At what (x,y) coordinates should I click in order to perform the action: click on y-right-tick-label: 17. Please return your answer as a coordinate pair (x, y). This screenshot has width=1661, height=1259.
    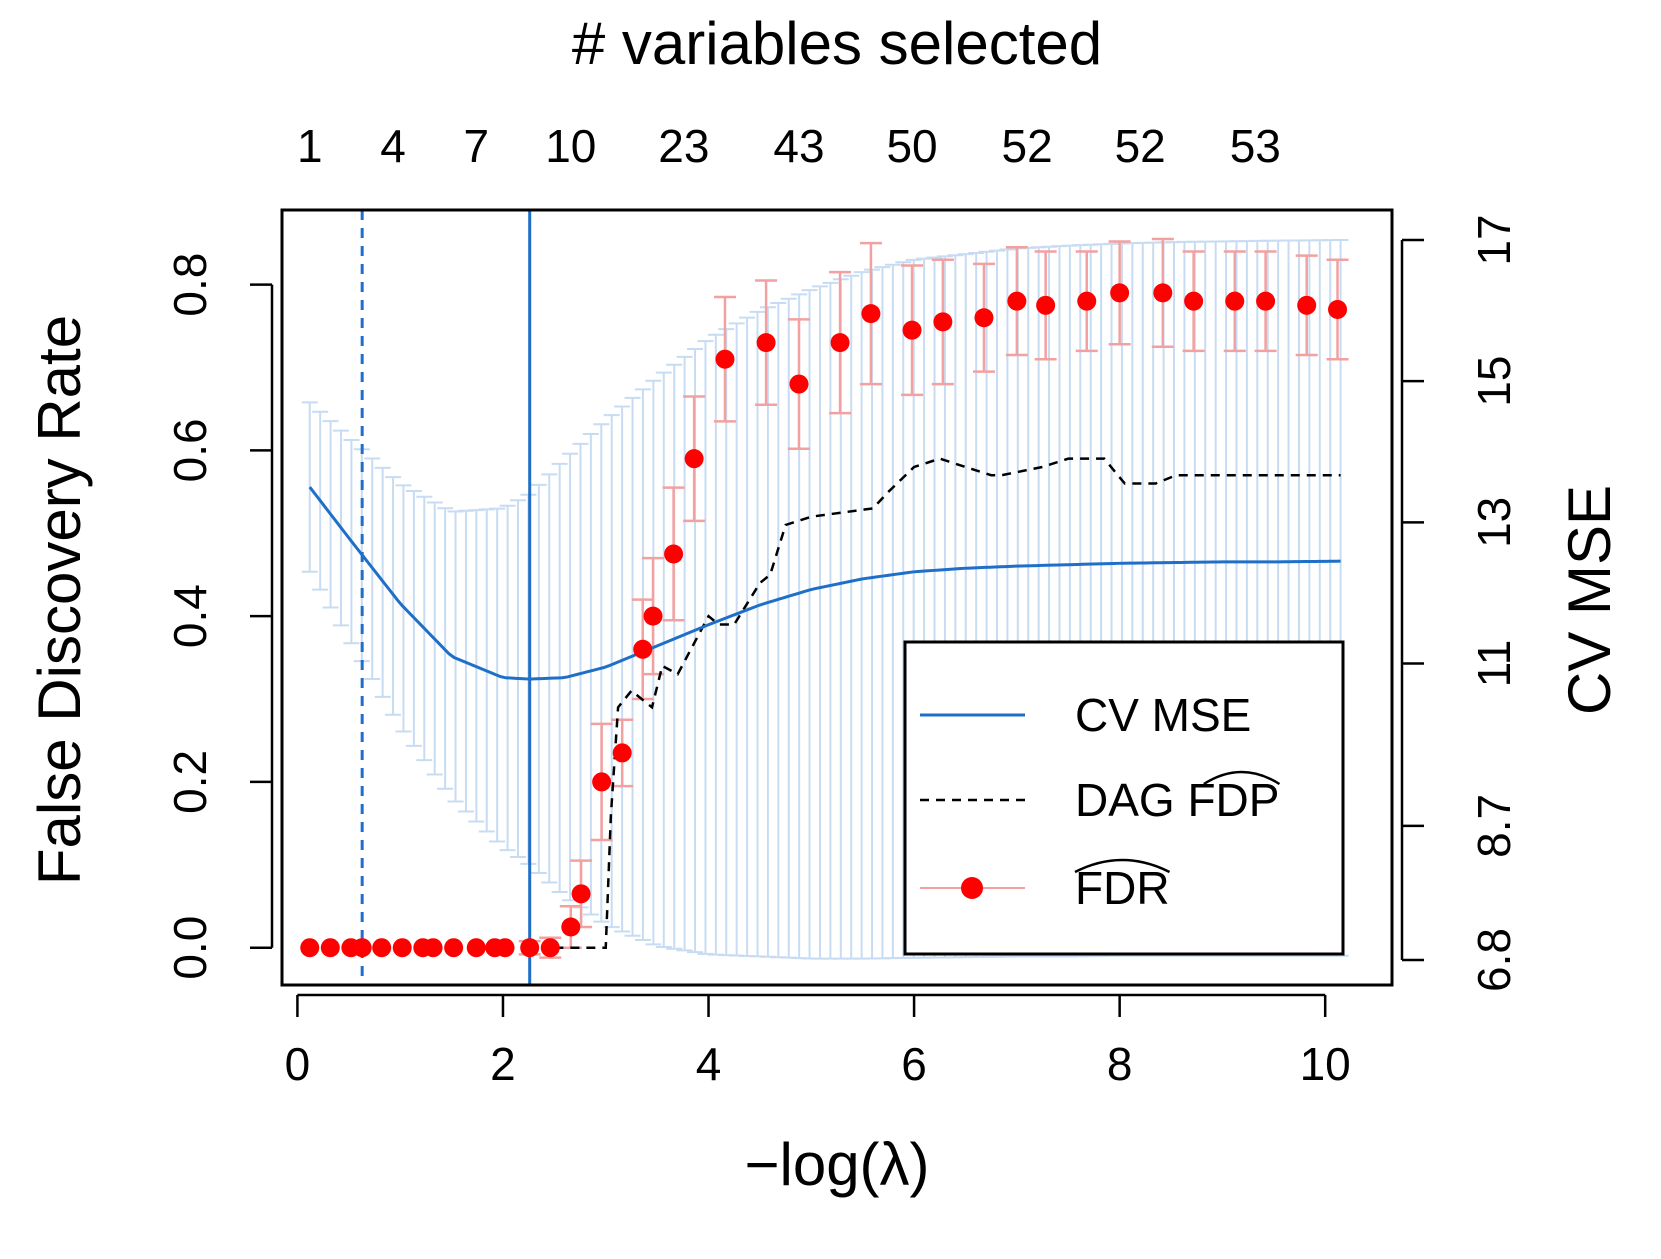
    Looking at the image, I should click on (1494, 239).